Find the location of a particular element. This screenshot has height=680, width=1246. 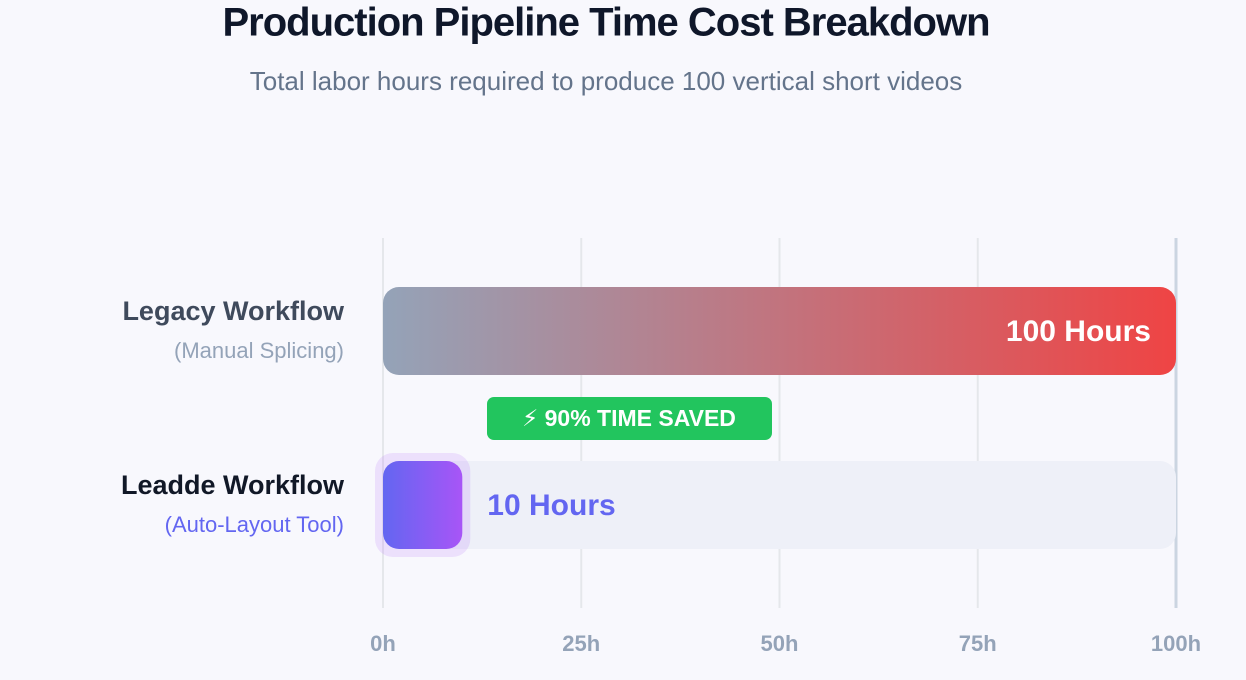

category-sublabel: (Manual Splicing) is located at coordinates (259, 350).